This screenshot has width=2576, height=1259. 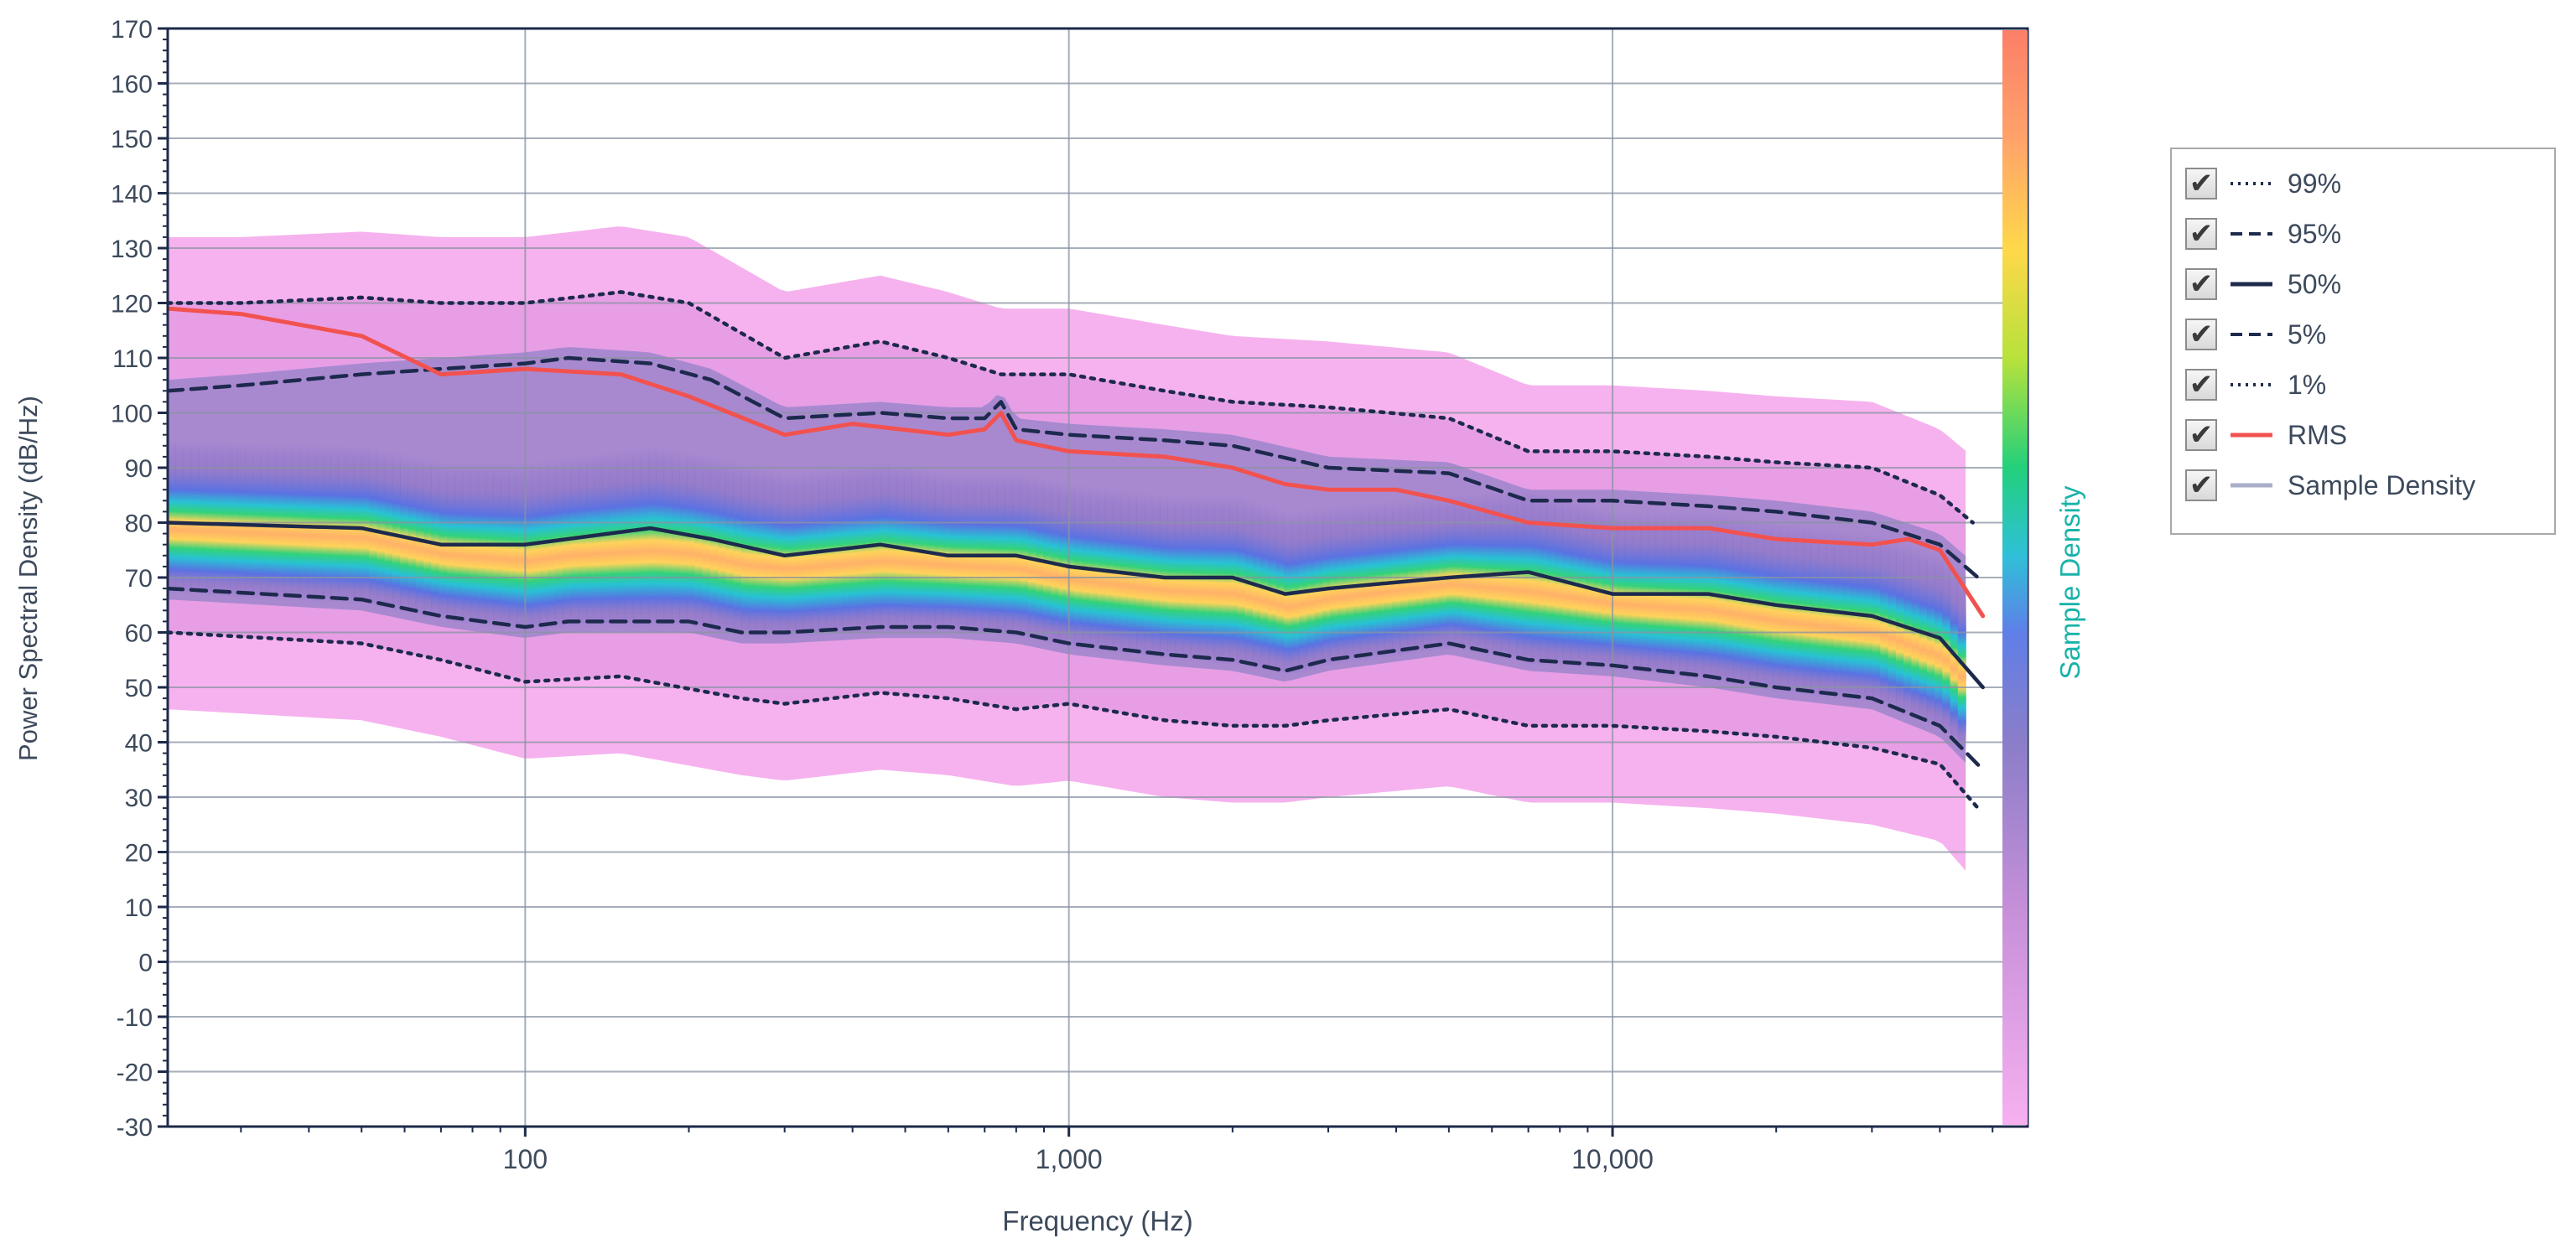 What do you see at coordinates (2251, 485) in the screenshot?
I see `density-line-swatch` at bounding box center [2251, 485].